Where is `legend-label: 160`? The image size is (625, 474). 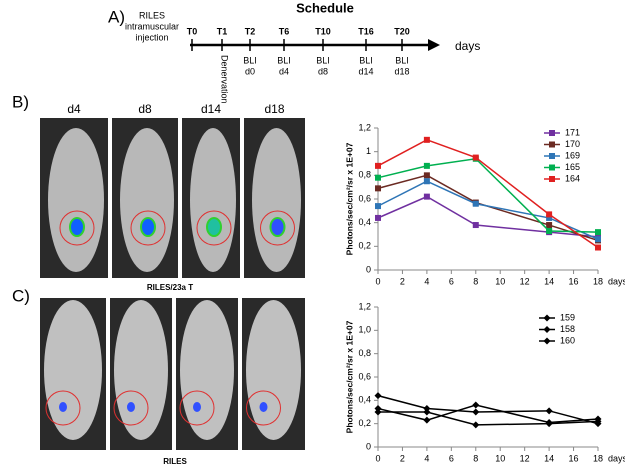
legend-label: 160 is located at coordinates (567, 340).